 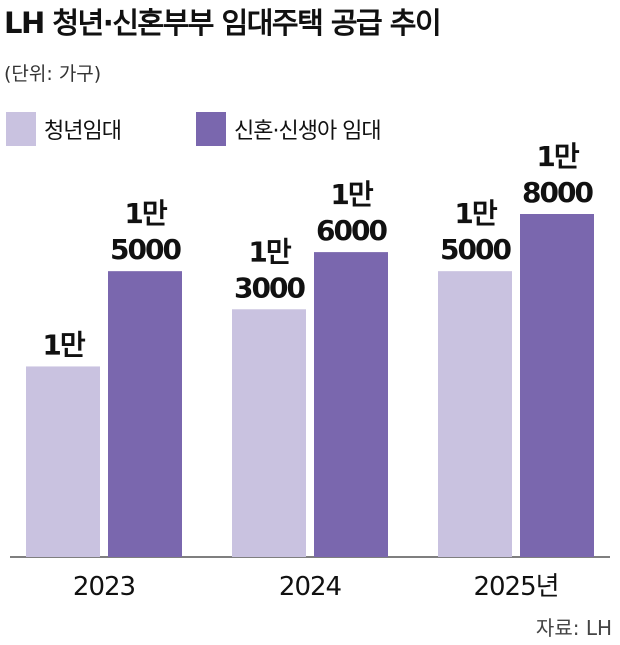 What do you see at coordinates (222, 23) in the screenshot?
I see `chart-title: LH 청년·신혼부부 임대주택 공급 추이` at bounding box center [222, 23].